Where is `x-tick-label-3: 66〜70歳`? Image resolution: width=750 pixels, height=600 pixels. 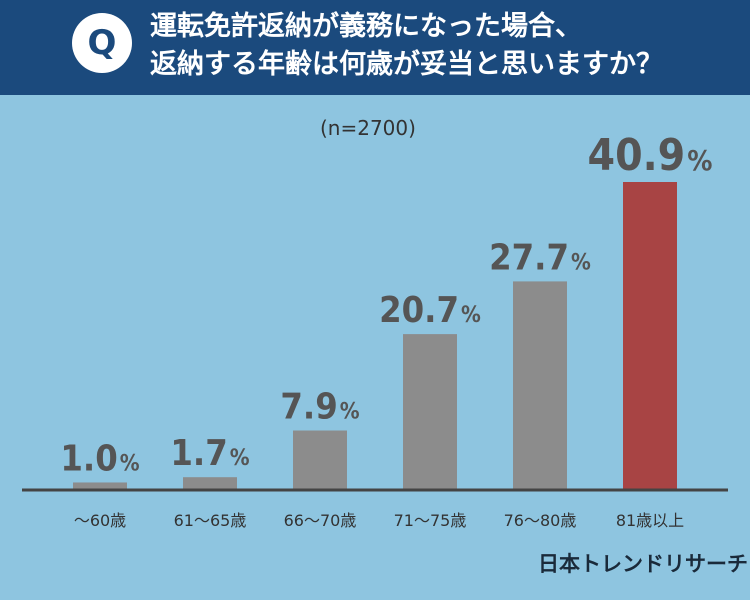
x-tick-label-3: 66〜70歳 is located at coordinates (320, 520).